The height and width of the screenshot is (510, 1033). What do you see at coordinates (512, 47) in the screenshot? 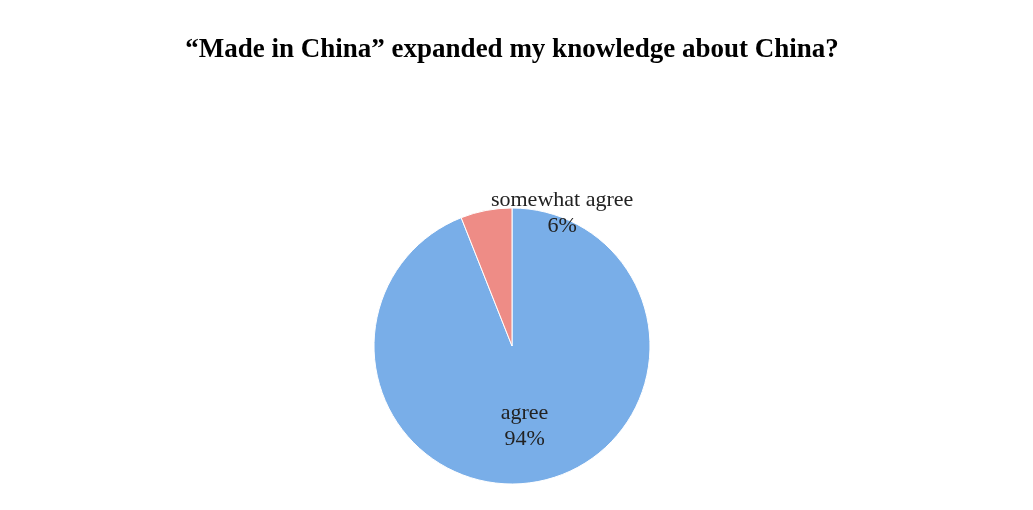
I see `chart-title: “Made in China” expanded my knowledge about China?` at bounding box center [512, 47].